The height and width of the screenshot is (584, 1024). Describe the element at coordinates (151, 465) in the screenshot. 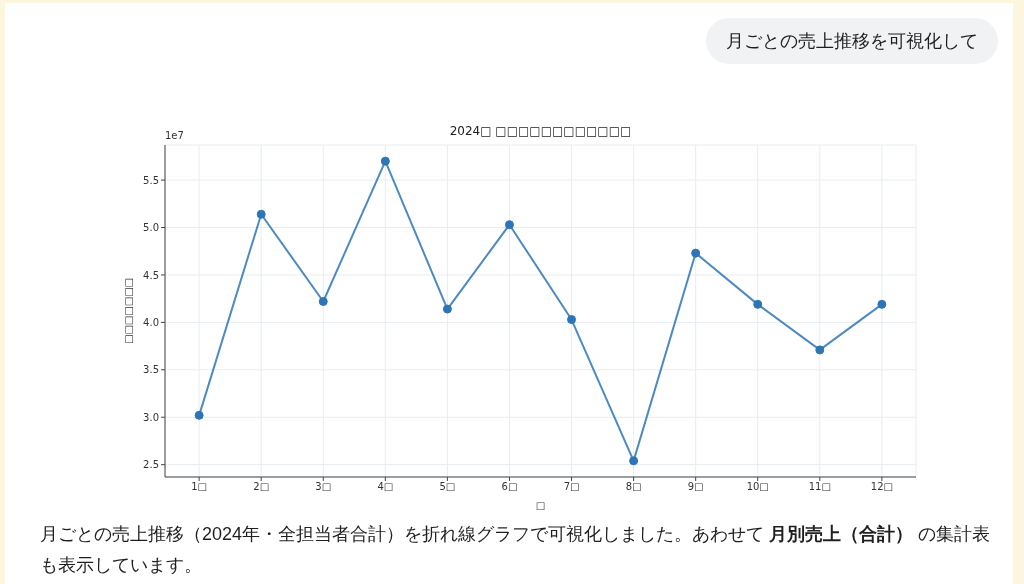

I see `y-tick-label: 2.5` at that location.